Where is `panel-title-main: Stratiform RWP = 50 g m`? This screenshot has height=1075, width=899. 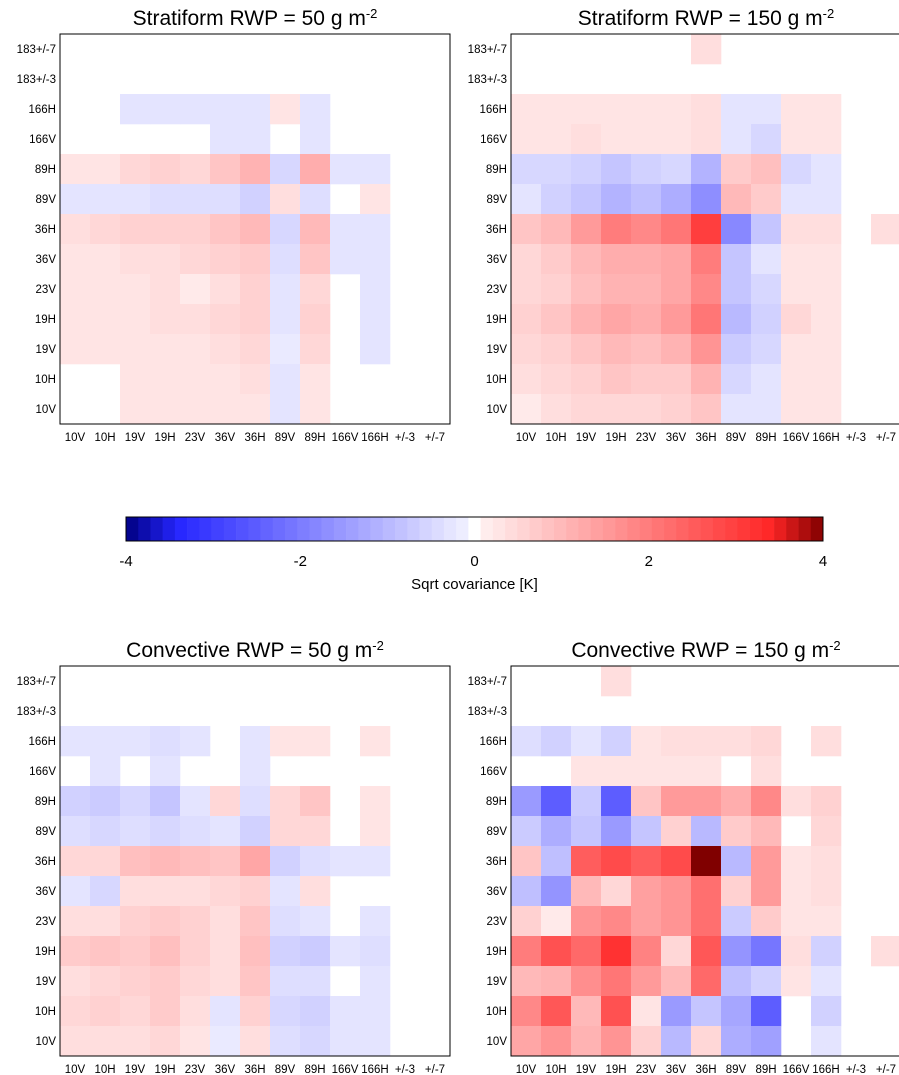 panel-title-main: Stratiform RWP = 50 g m is located at coordinates (249, 18).